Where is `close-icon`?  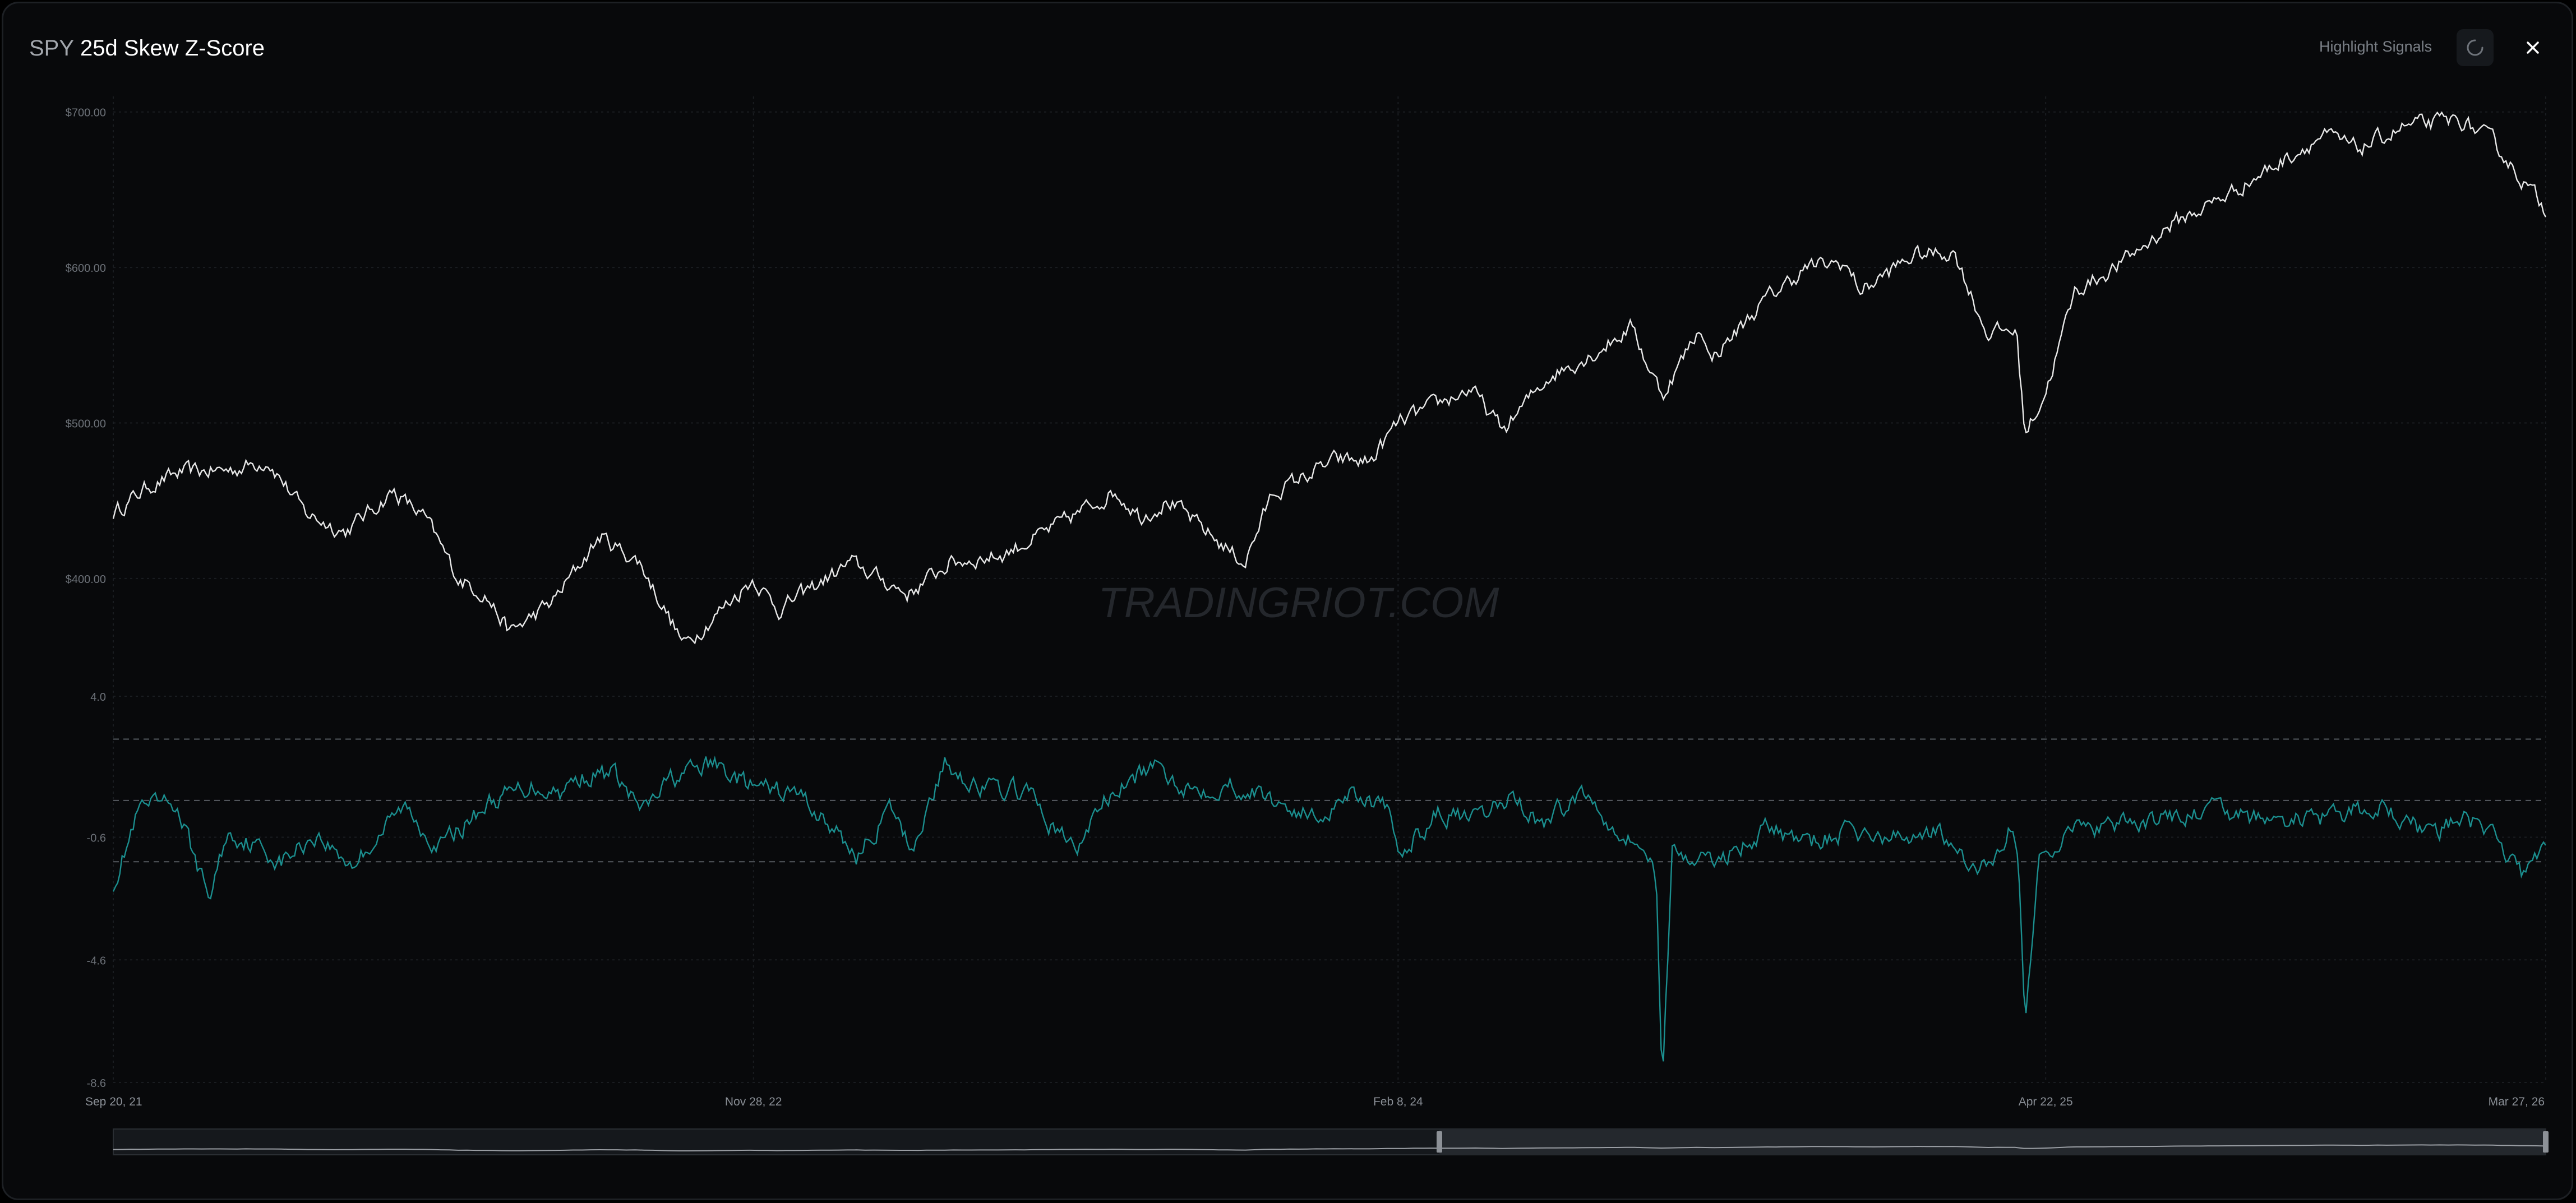 close-icon is located at coordinates (2533, 48).